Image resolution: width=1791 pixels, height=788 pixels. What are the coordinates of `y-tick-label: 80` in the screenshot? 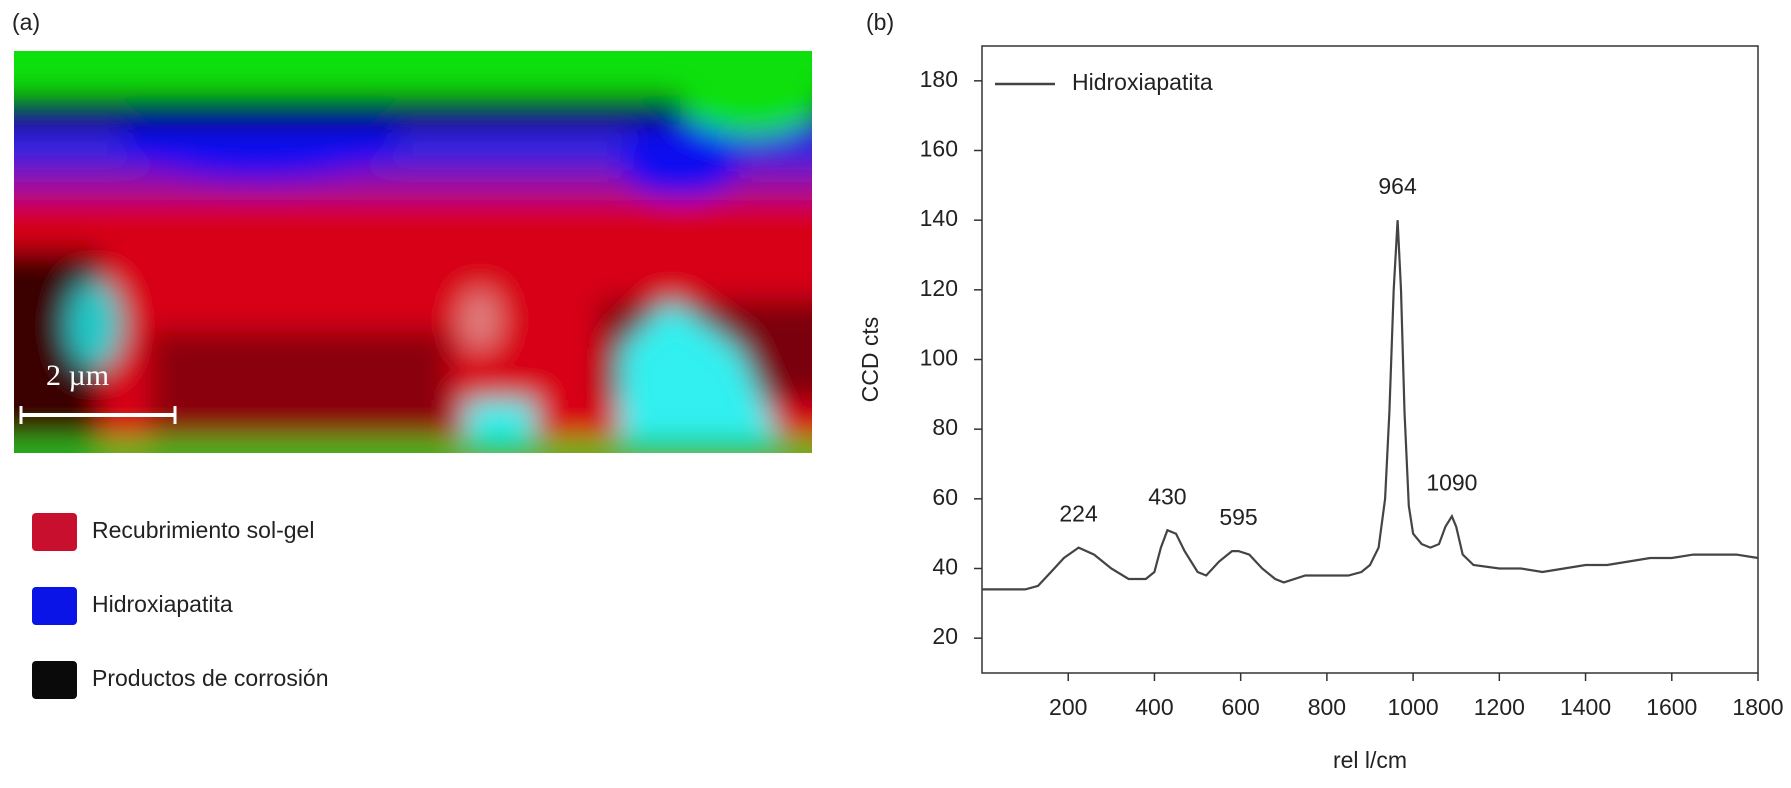 It's located at (945, 427).